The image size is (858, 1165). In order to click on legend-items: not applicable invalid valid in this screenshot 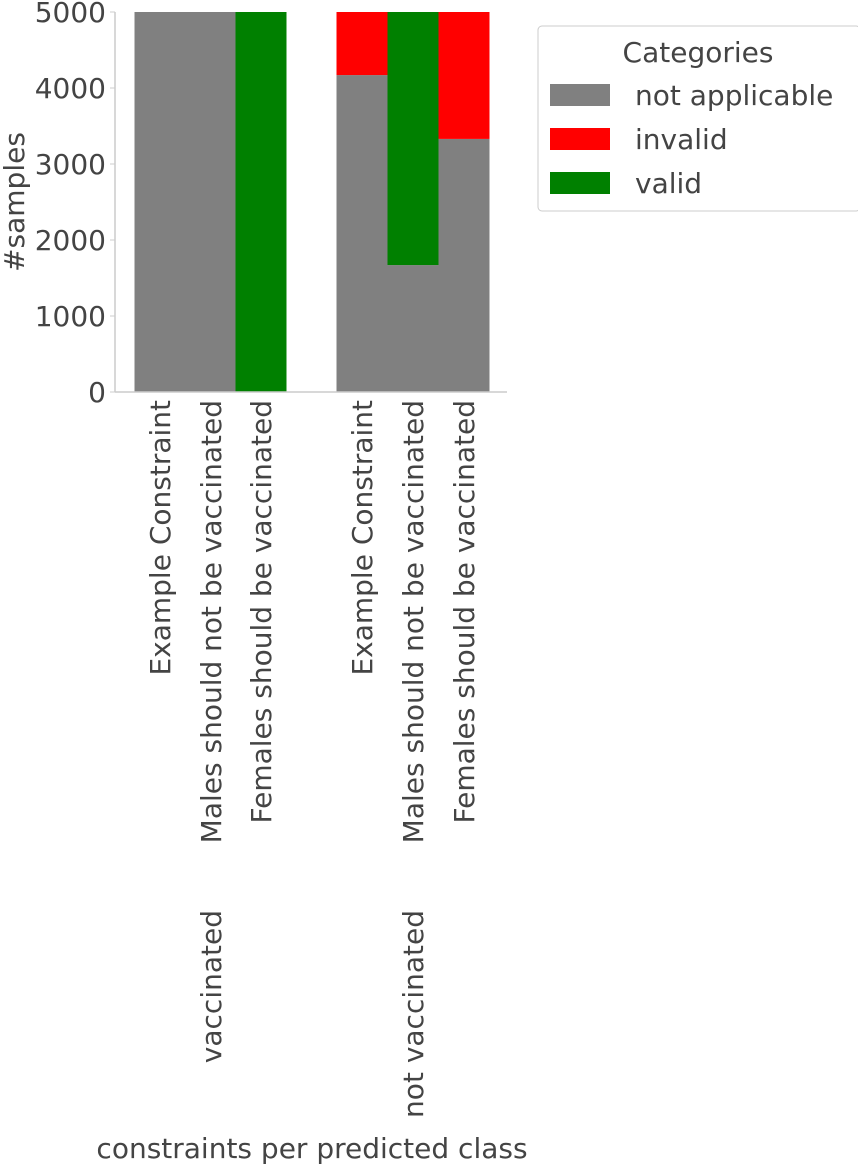, I will do `click(691, 139)`.